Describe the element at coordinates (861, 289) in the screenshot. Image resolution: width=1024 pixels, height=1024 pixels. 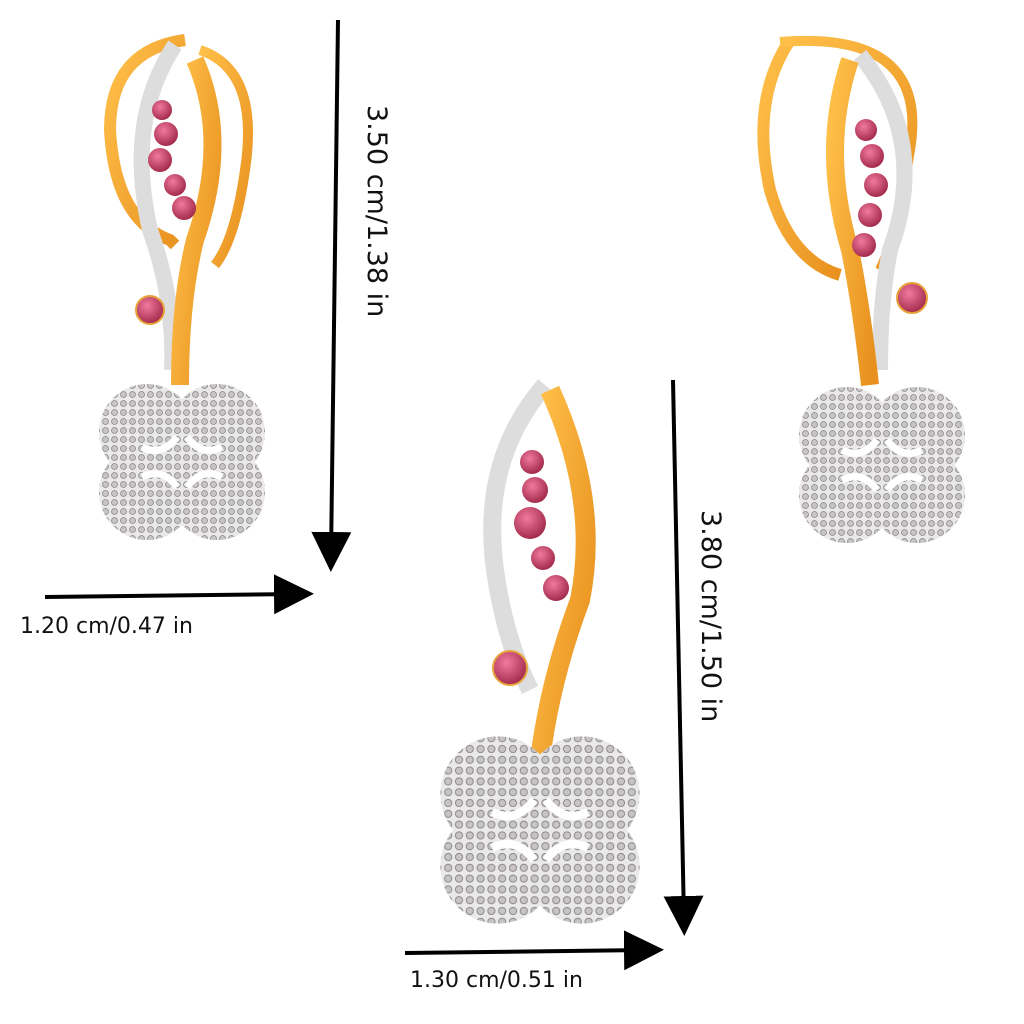
I see `right-earring` at that location.